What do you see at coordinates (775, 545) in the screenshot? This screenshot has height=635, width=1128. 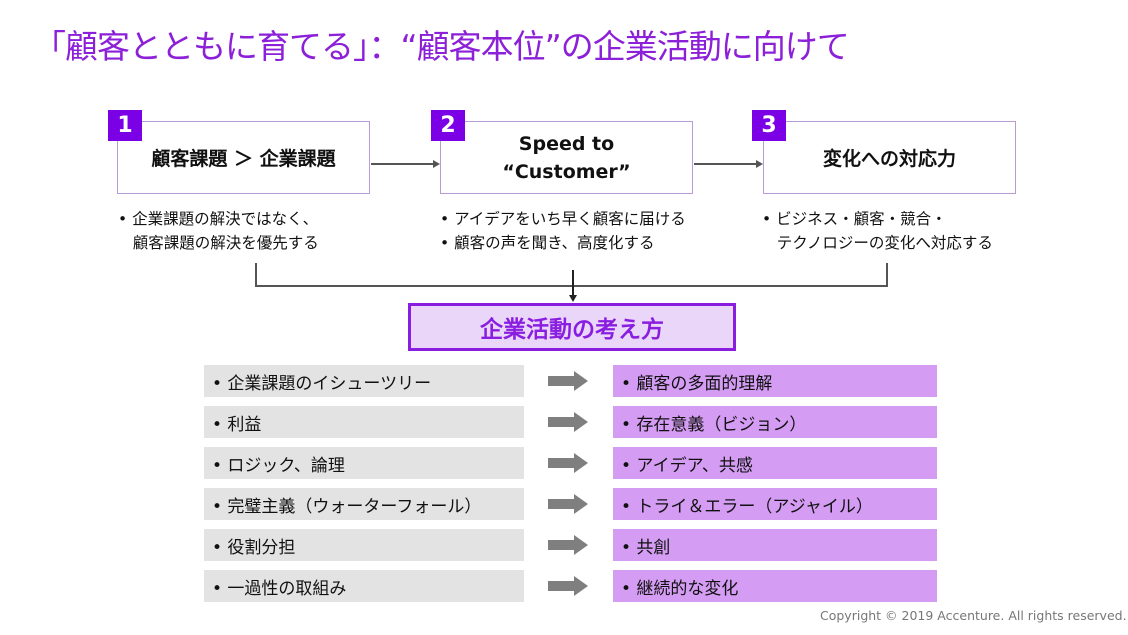 I see `to-item: • 共創` at bounding box center [775, 545].